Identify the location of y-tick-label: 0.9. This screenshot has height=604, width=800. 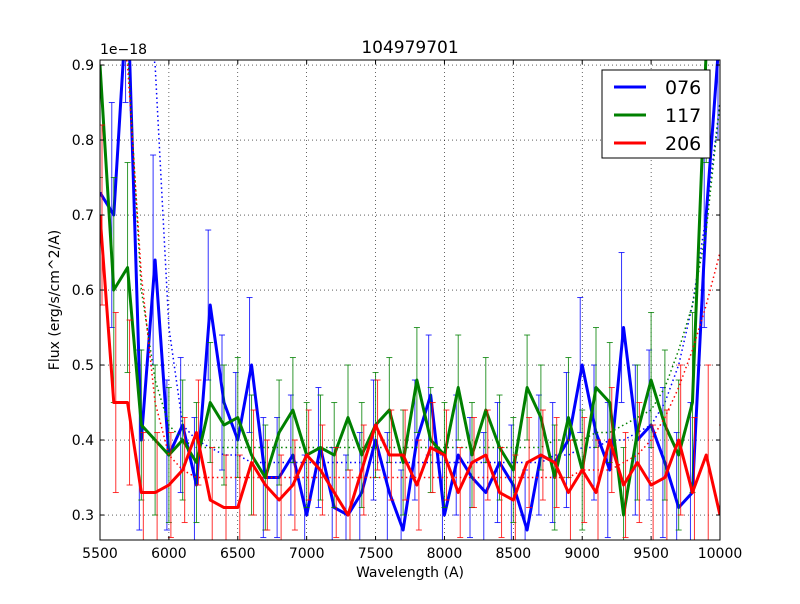
(83, 66).